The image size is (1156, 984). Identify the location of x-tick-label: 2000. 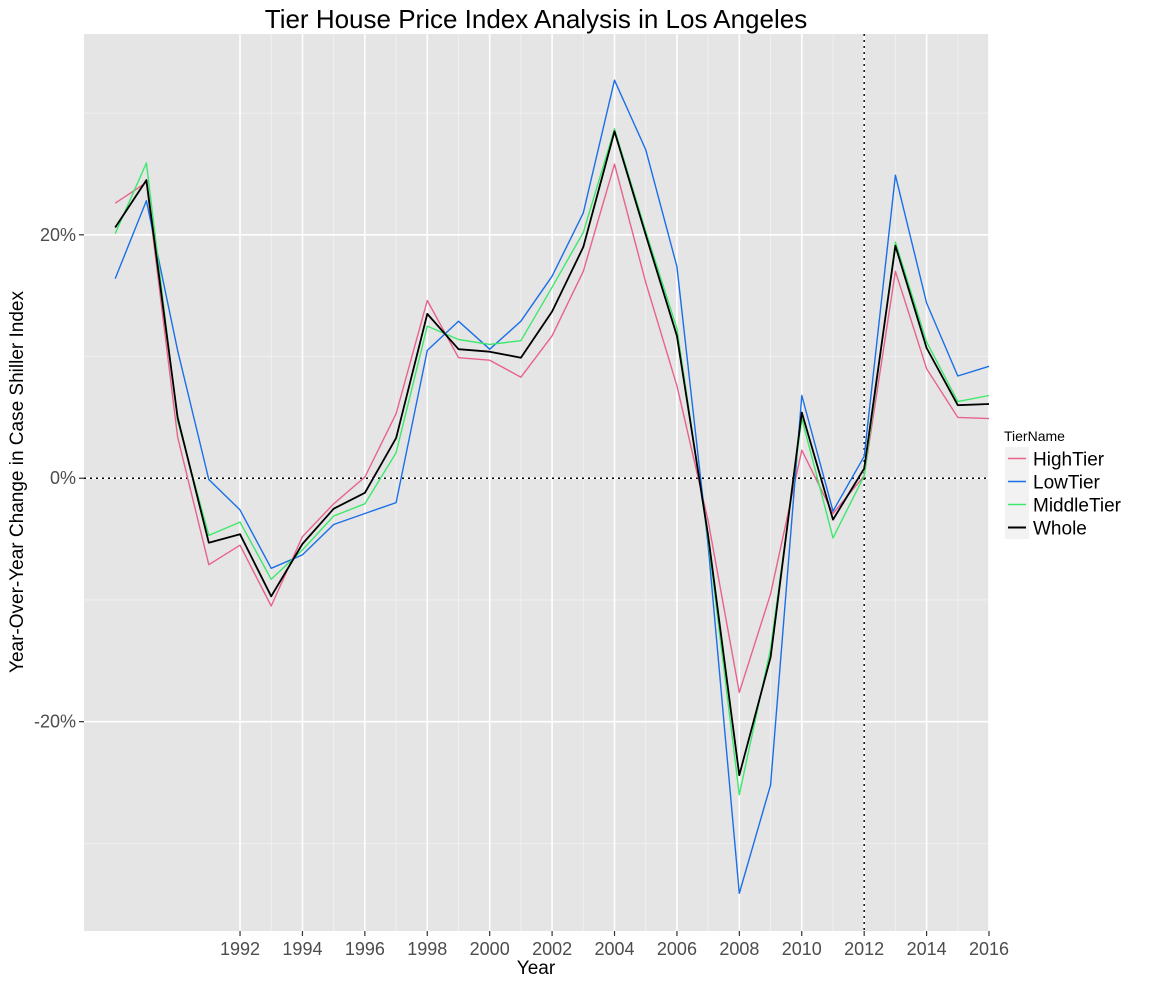
(490, 949).